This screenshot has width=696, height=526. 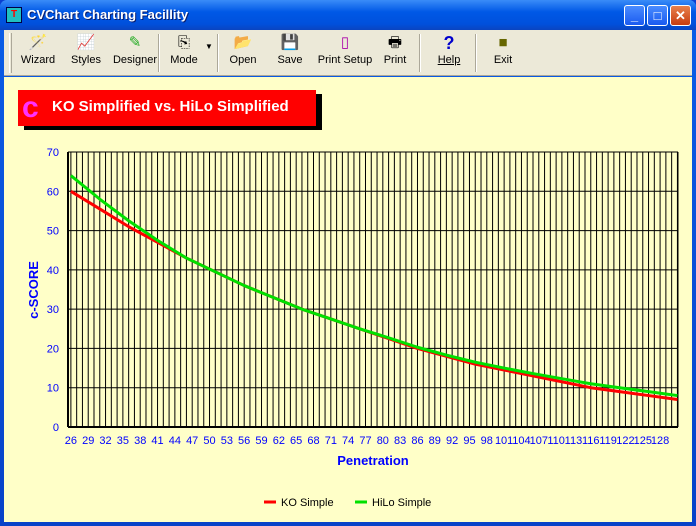 I want to click on question-icon: ?, so click(x=449, y=43).